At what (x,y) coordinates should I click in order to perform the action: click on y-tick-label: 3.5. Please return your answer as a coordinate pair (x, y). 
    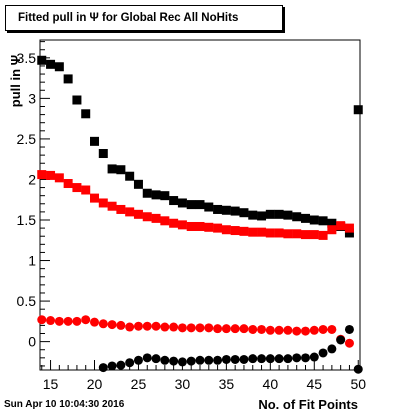
    Looking at the image, I should click on (27, 58).